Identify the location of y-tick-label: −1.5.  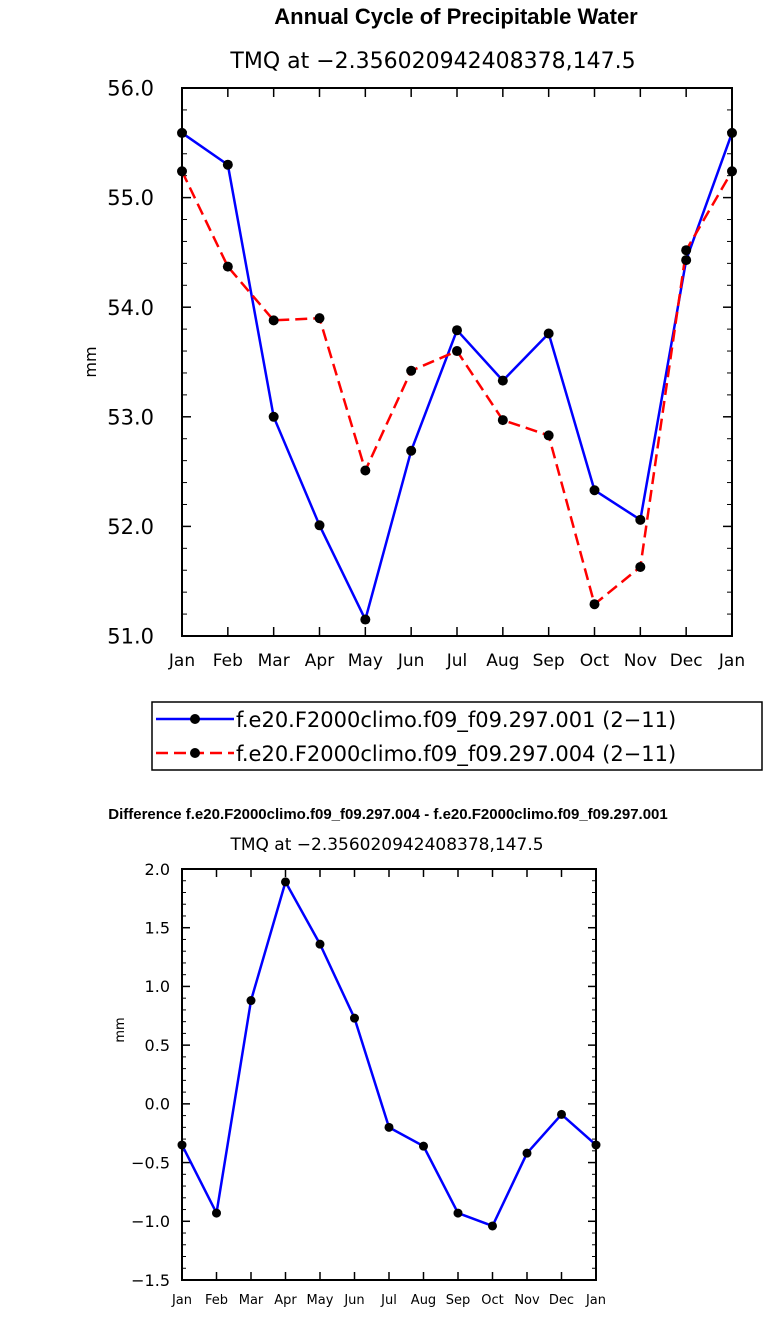
(150, 1280).